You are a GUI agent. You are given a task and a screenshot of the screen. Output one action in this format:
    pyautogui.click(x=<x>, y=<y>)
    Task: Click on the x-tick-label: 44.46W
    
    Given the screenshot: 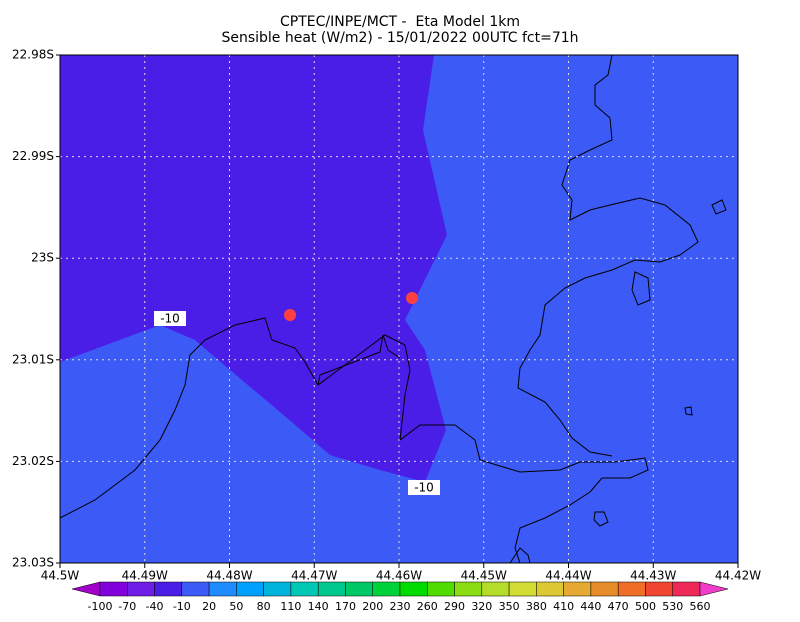 What is the action you would take?
    pyautogui.click(x=399, y=576)
    